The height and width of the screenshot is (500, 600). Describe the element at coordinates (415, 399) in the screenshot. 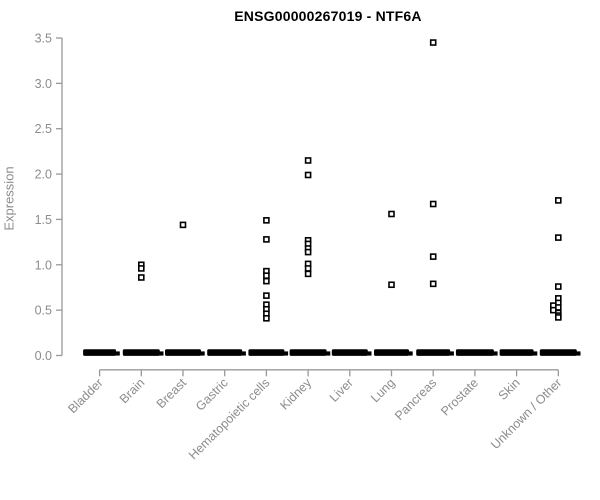

I see `x-tick-label: Pancreas` at that location.